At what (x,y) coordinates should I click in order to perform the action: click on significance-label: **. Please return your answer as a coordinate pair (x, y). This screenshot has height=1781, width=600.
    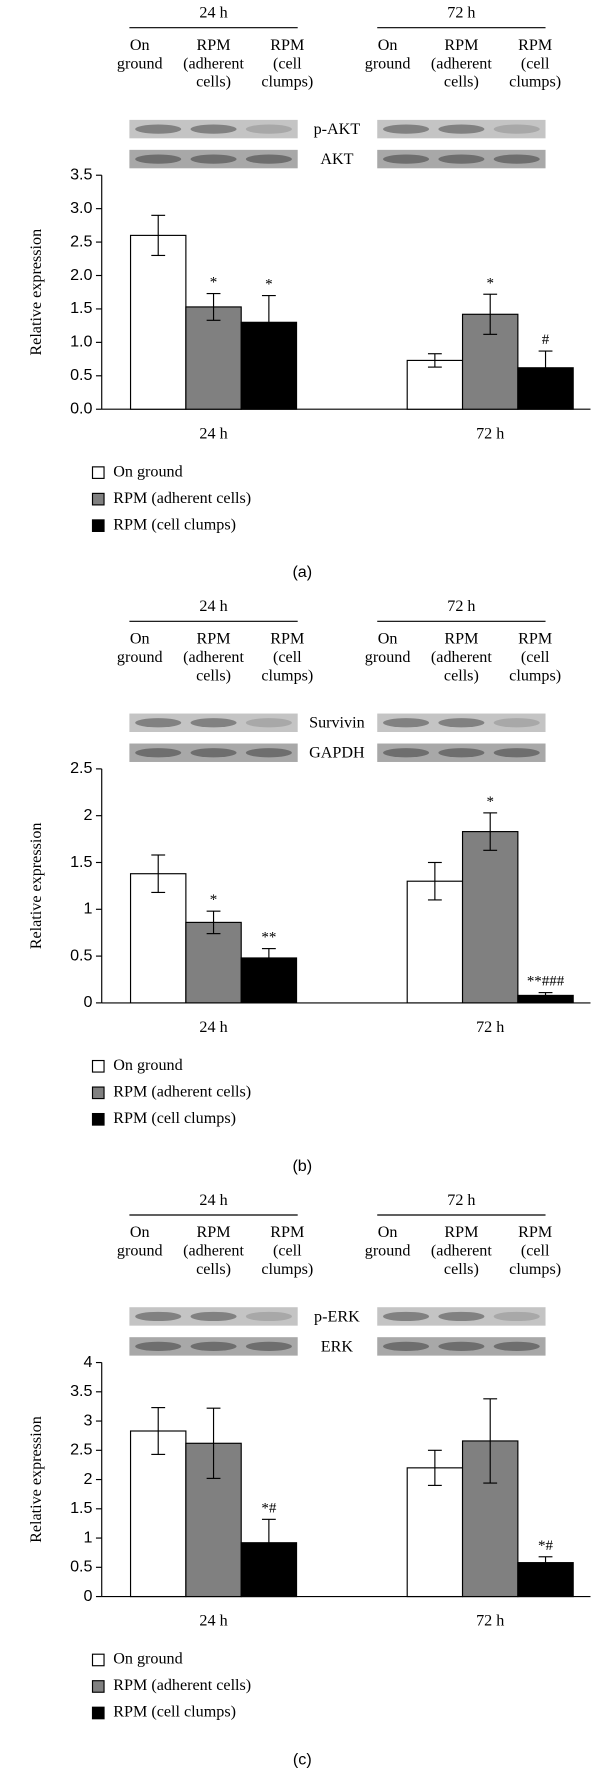
    Looking at the image, I should click on (268, 938).